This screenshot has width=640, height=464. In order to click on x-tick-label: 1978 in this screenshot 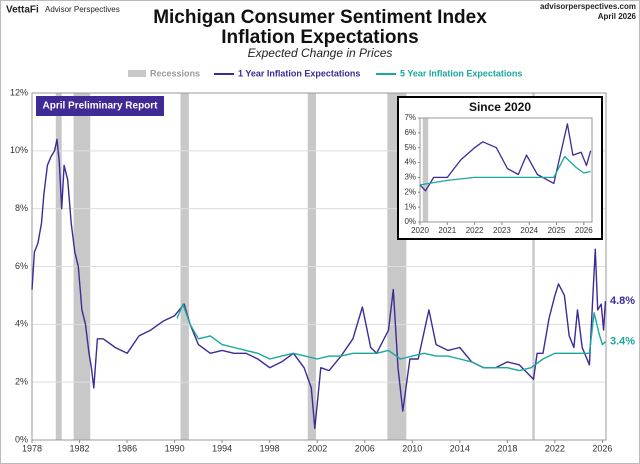, I will do `click(32, 448)`.